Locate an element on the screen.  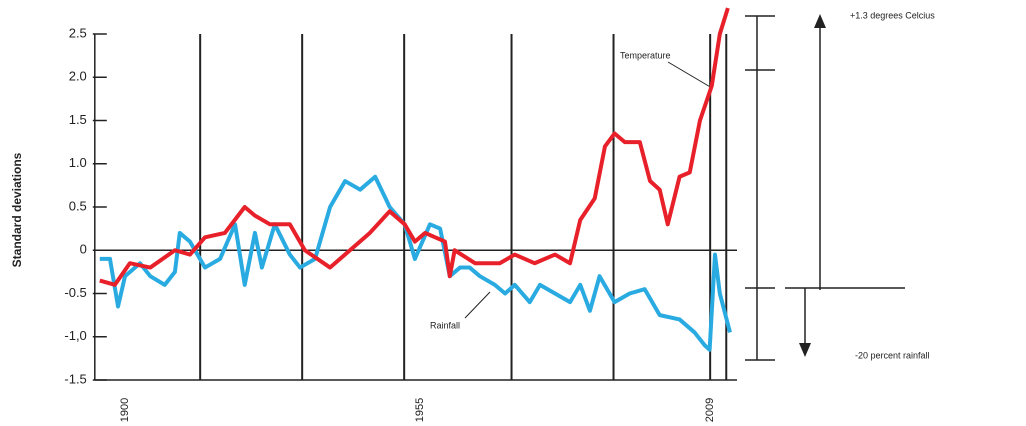
y-tick-label: 0 is located at coordinates (83, 249).